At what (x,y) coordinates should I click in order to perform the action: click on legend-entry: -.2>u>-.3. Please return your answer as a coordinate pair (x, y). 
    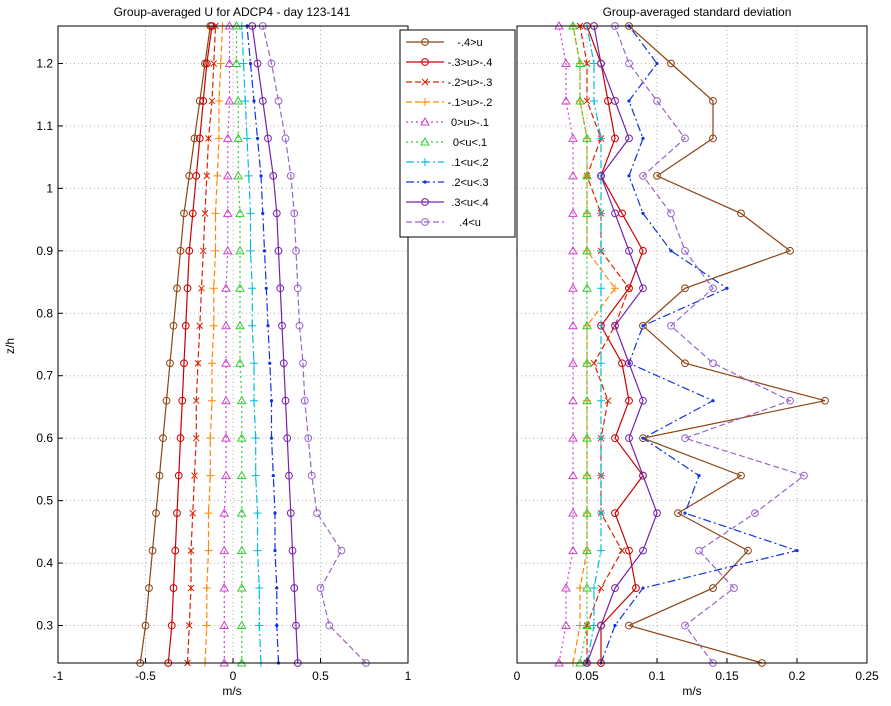
    Looking at the image, I should click on (449, 83).